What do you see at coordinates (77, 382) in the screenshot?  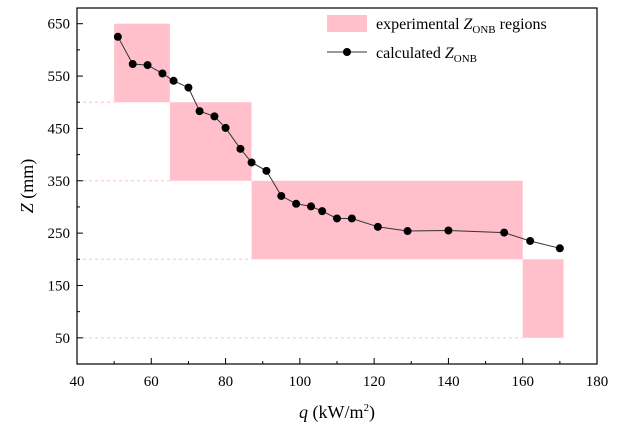 I see `x-tick-label: 40` at bounding box center [77, 382].